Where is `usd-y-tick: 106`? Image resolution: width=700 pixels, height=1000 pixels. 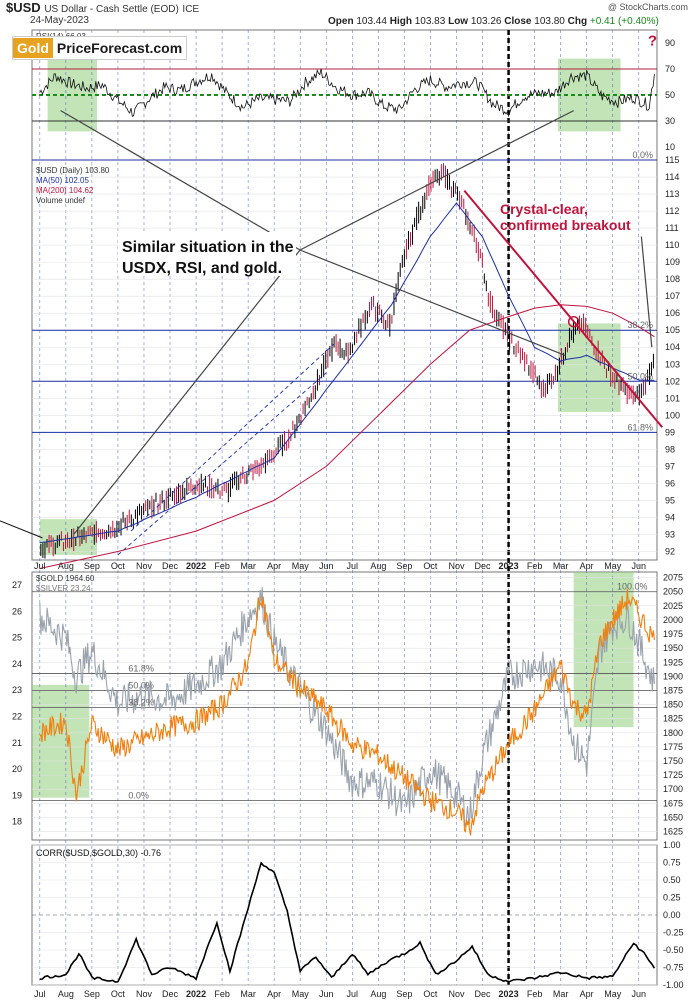 usd-y-tick: 106 is located at coordinates (672, 313).